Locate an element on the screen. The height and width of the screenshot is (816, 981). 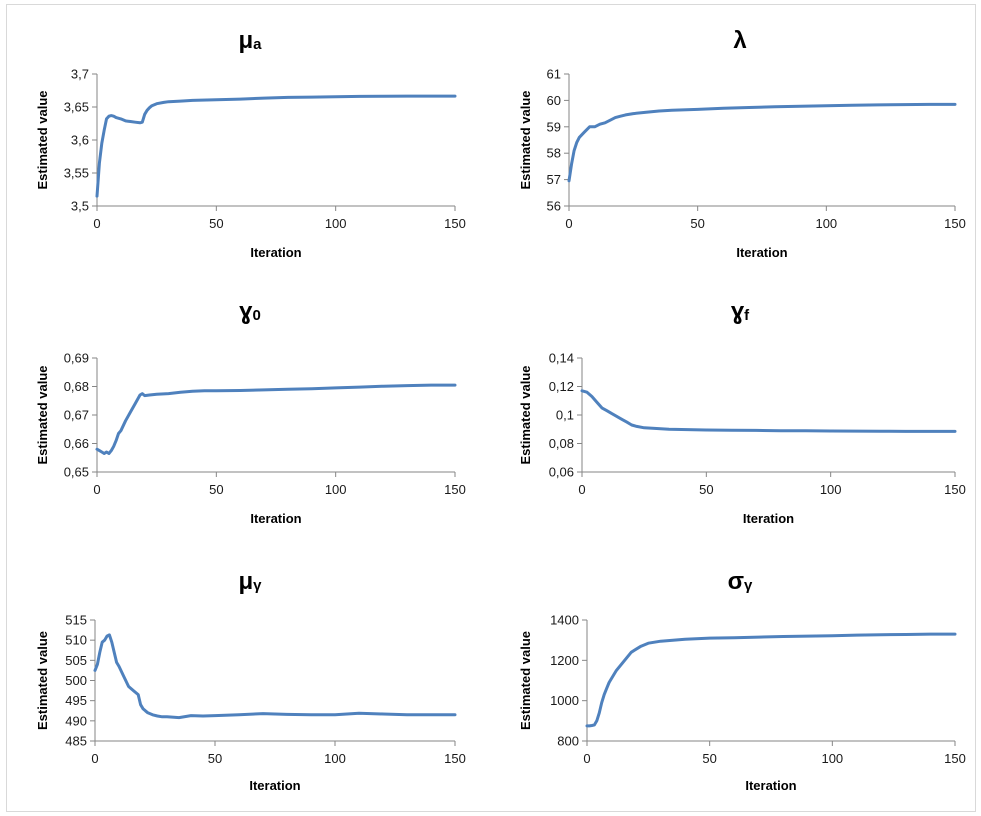
y-tick-label: 1400 is located at coordinates (564, 620).